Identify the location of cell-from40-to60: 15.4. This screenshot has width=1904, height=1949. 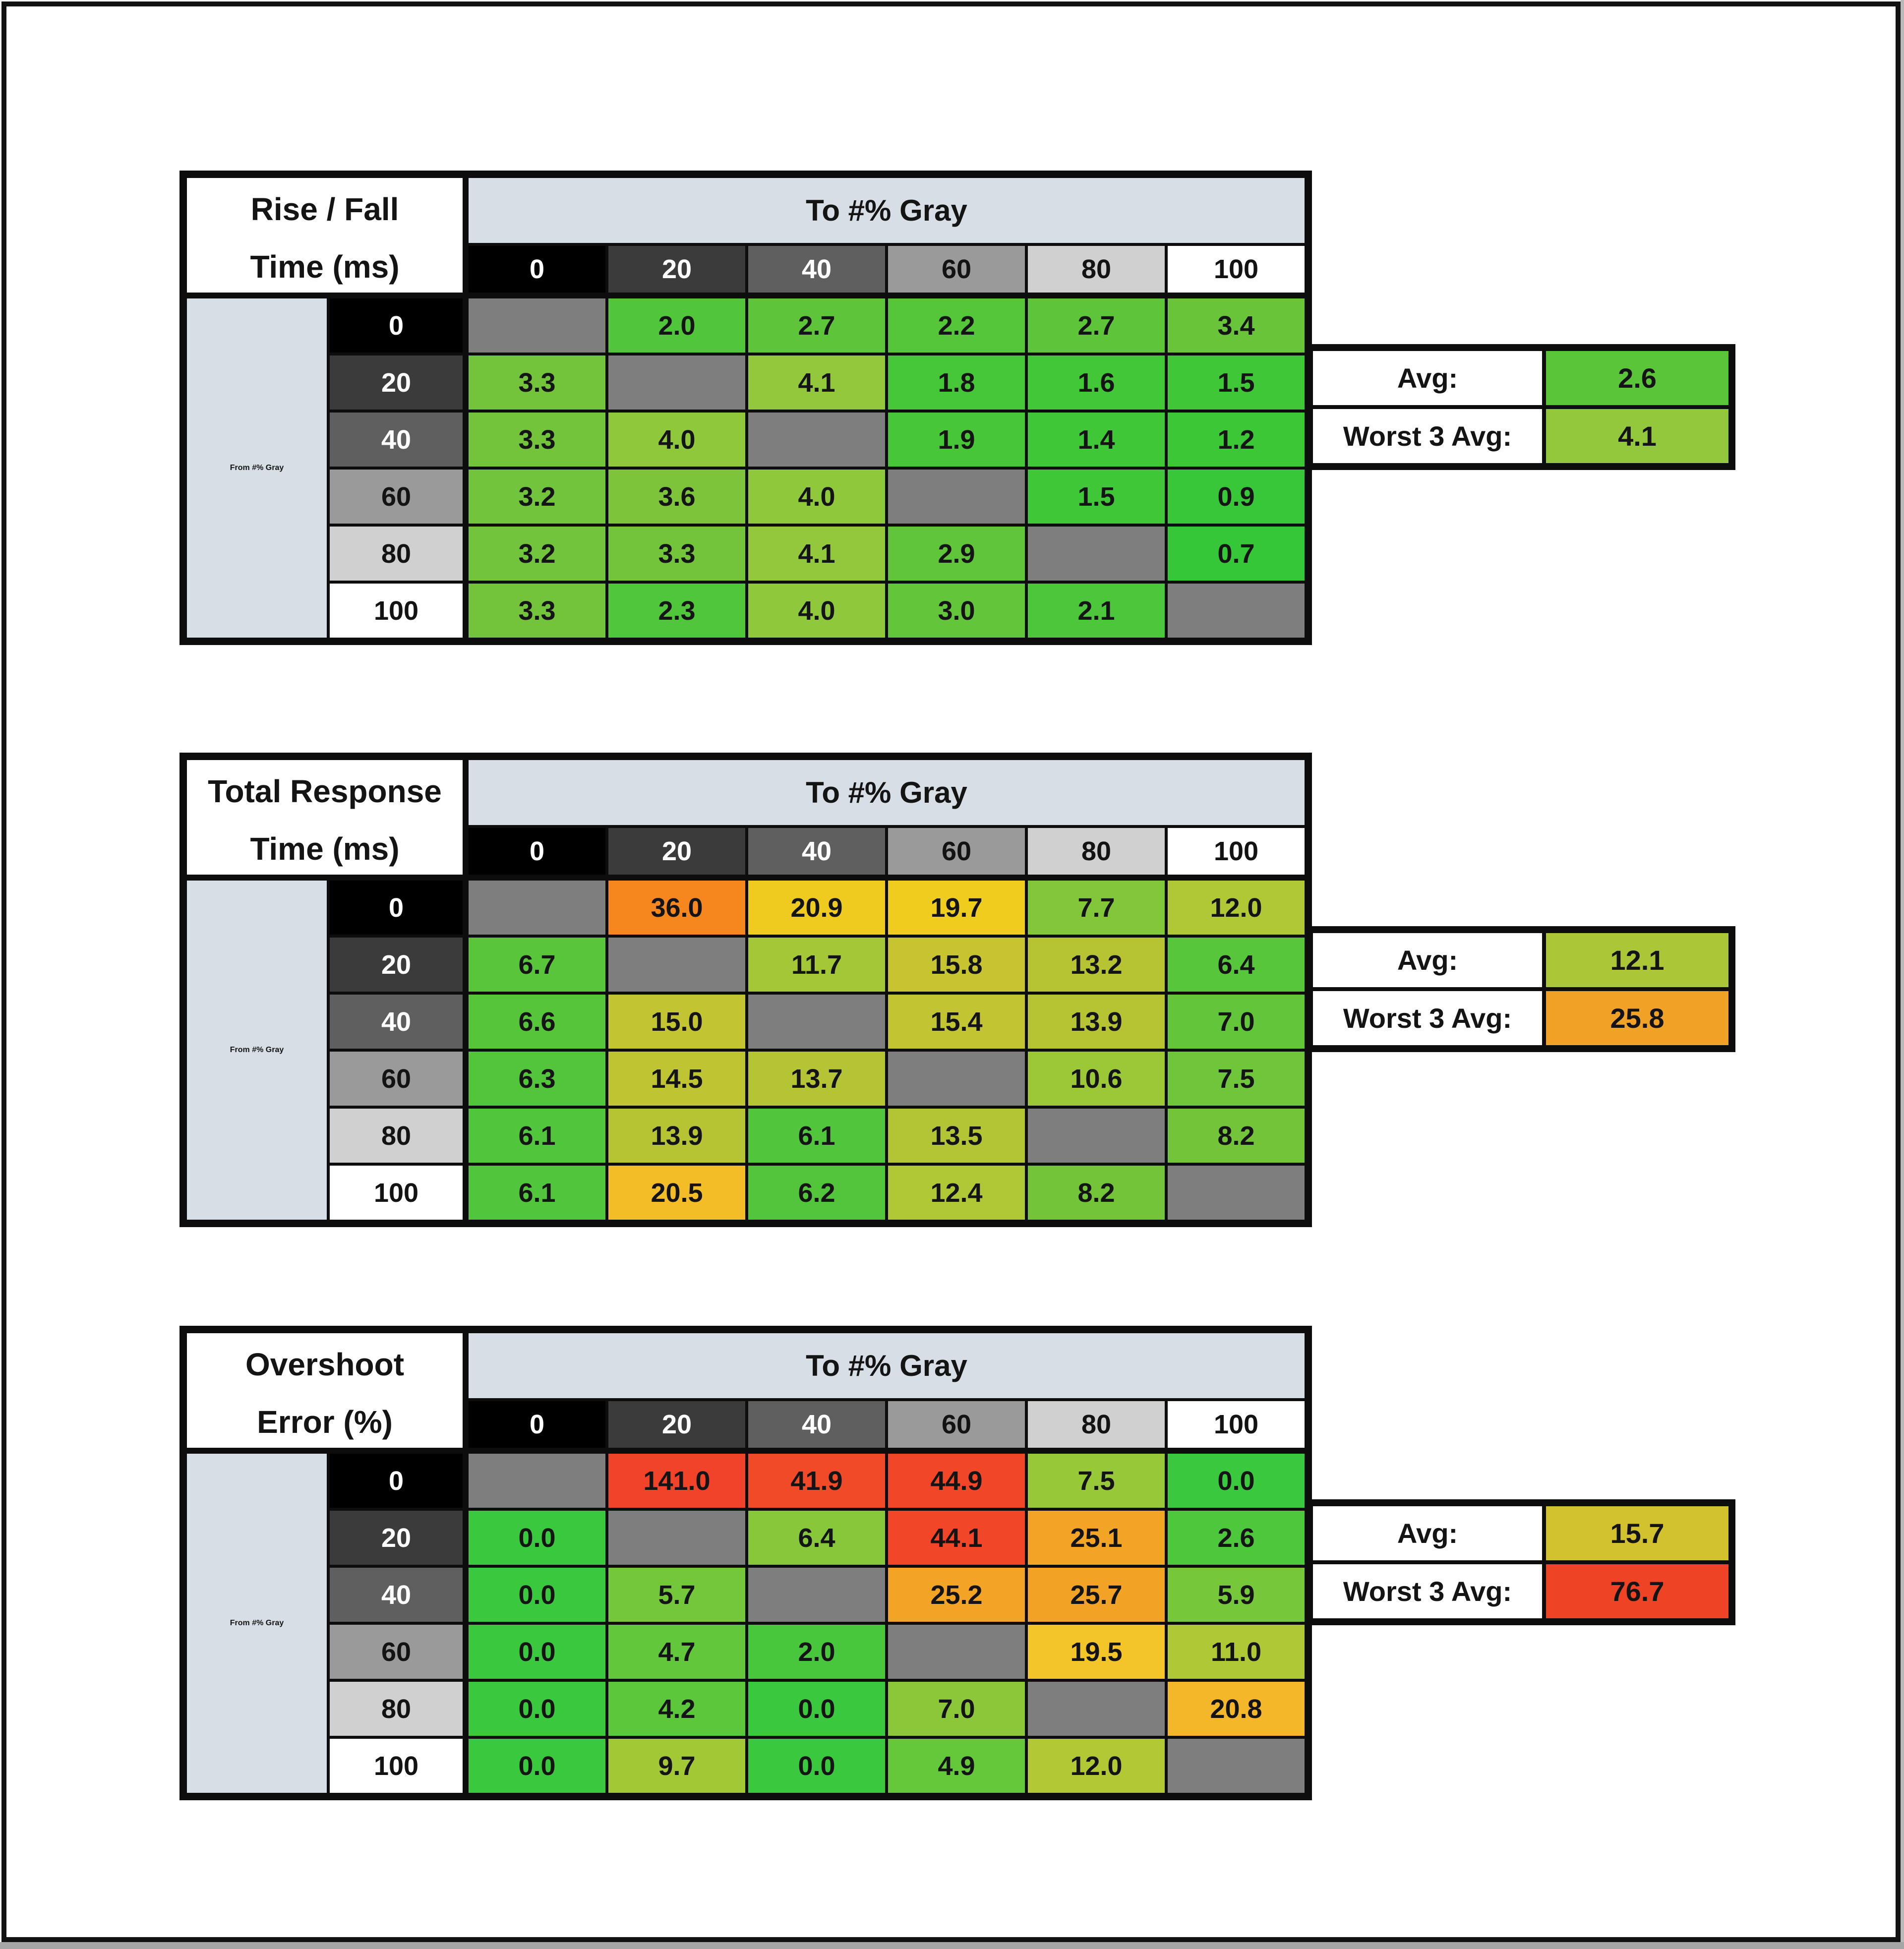
(956, 1021).